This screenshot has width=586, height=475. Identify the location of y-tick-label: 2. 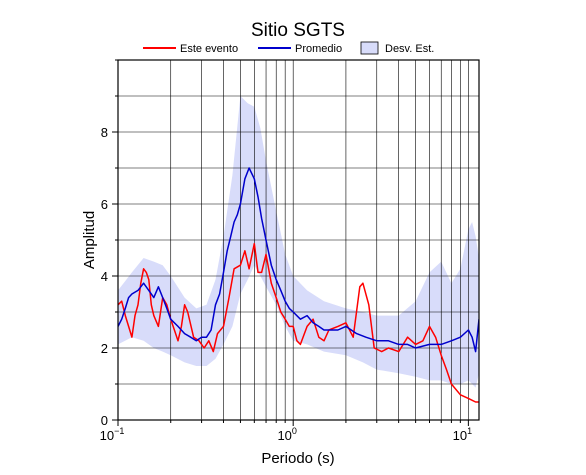
(104, 348).